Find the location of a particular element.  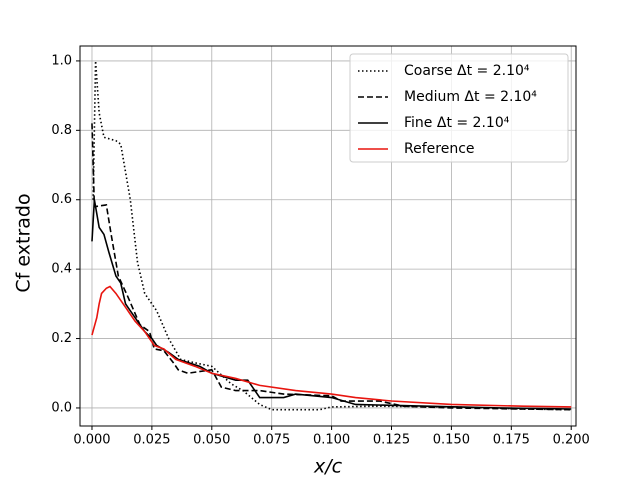

legend-label: Fine Δt = 2.10⁴ is located at coordinates (457, 123).